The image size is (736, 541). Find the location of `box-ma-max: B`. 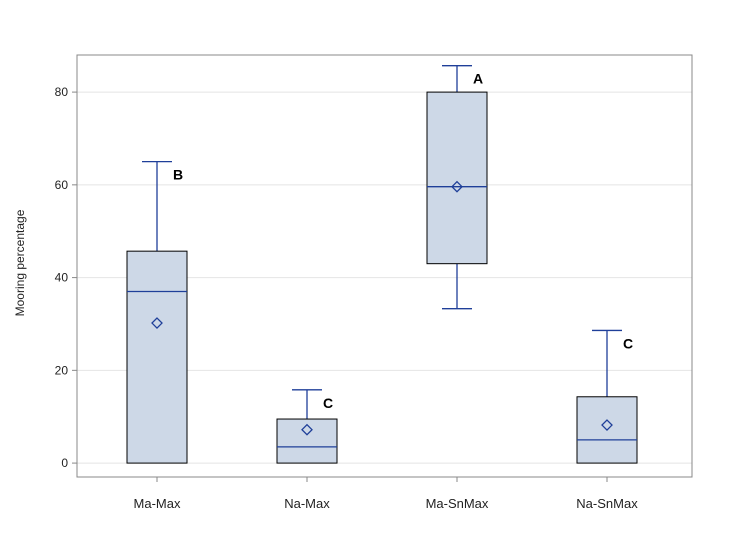

box-ma-max: B is located at coordinates (157, 312).